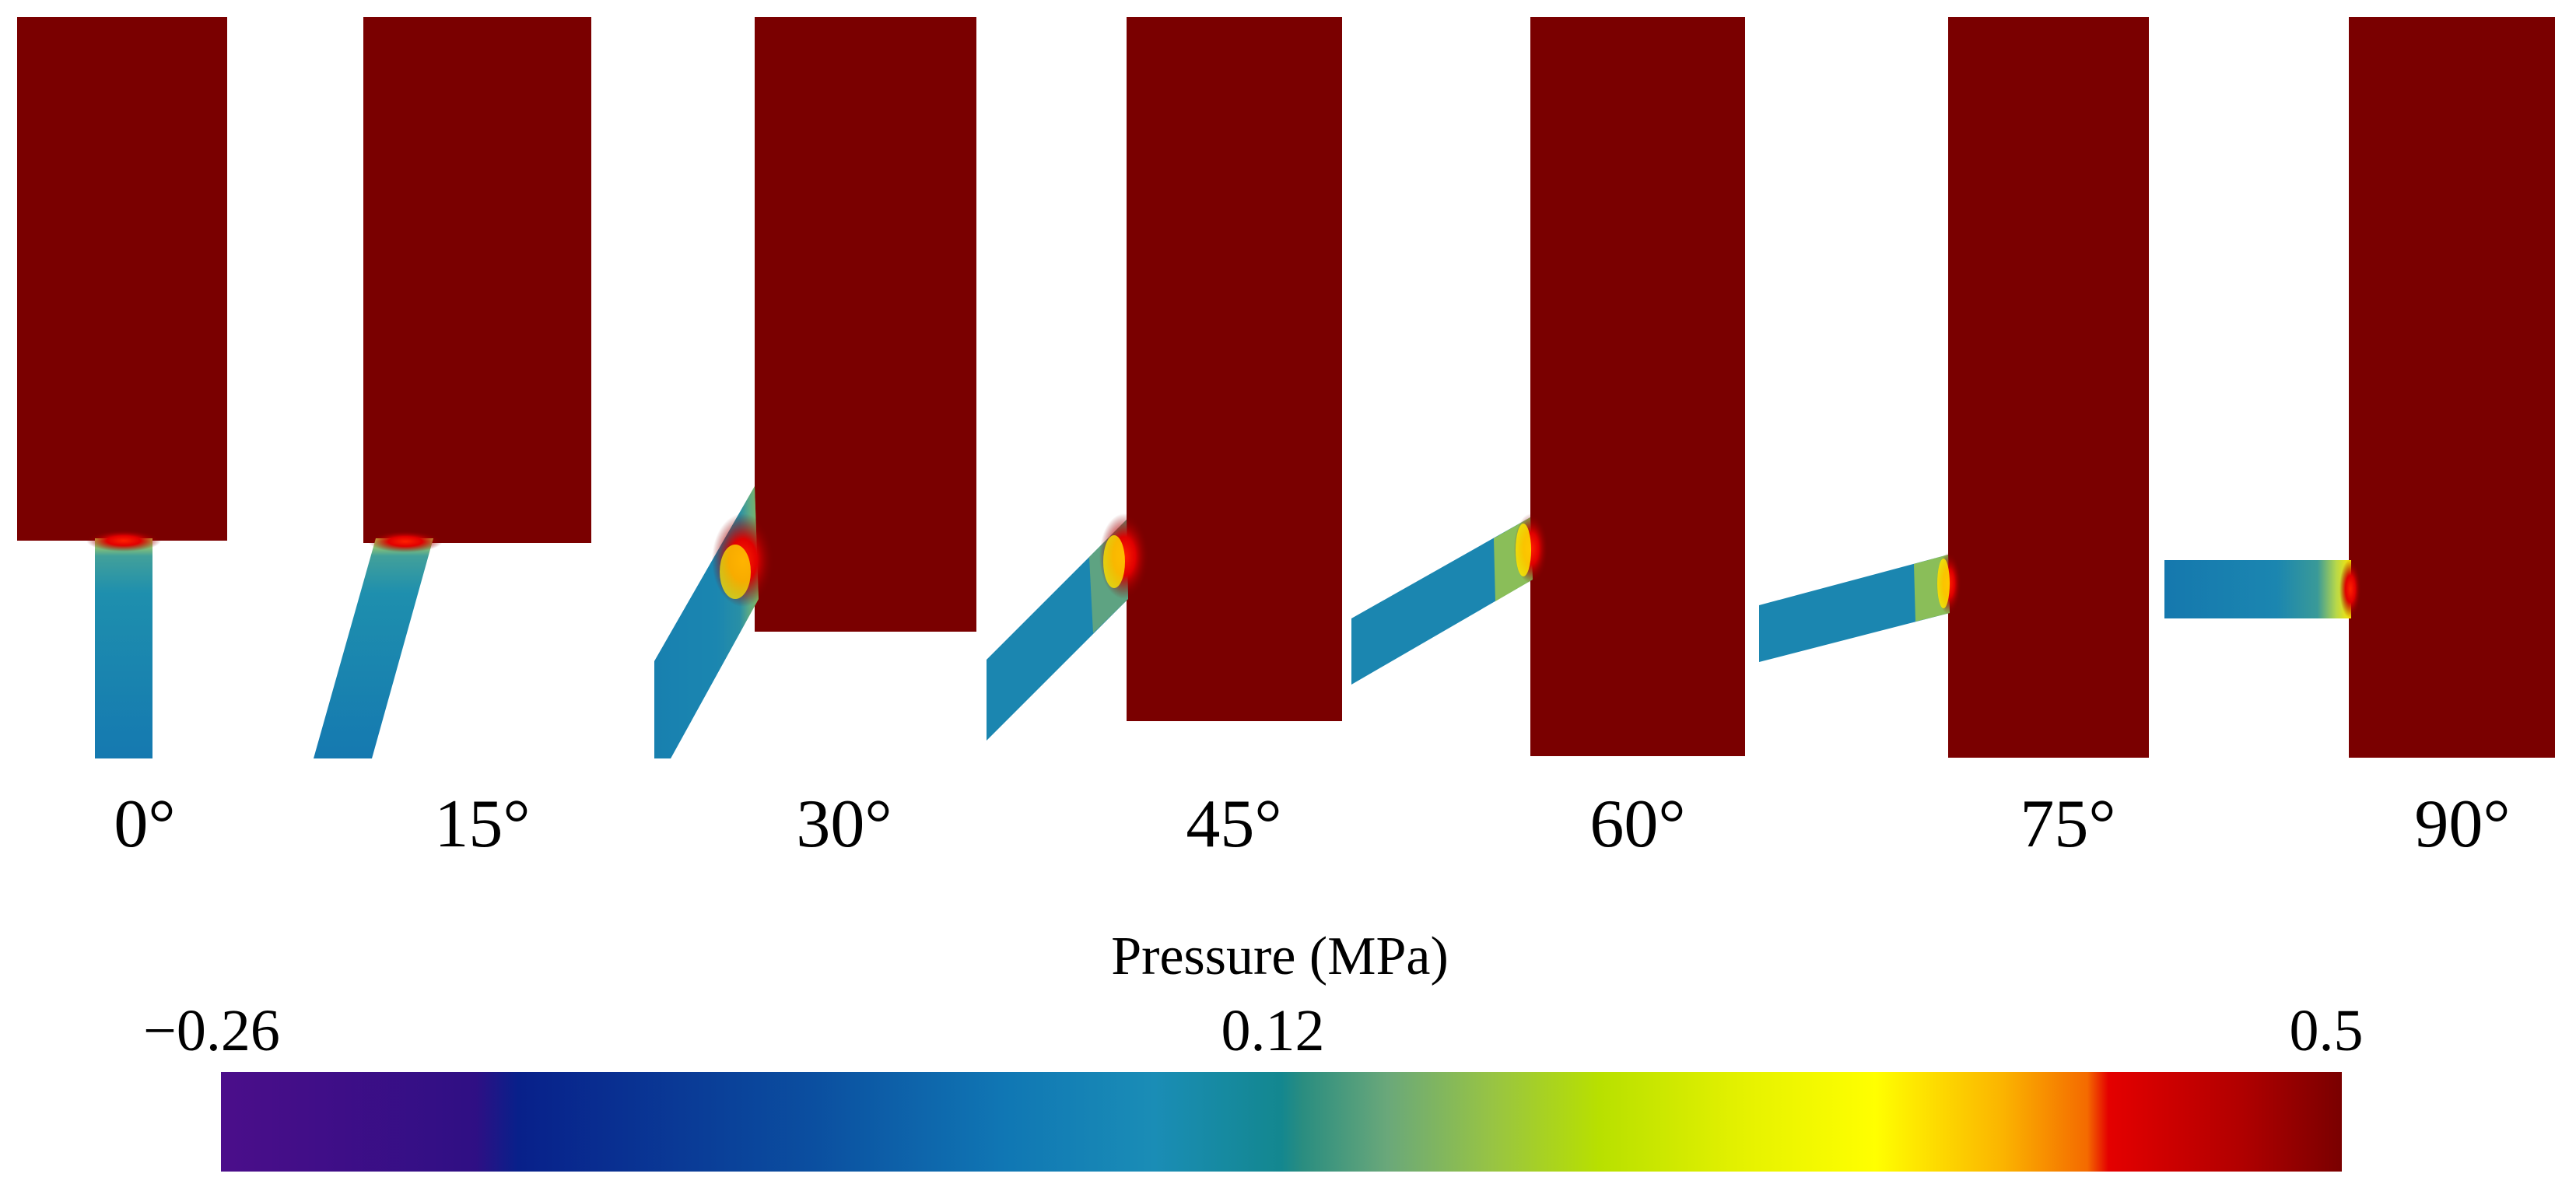 Image resolution: width=2576 pixels, height=1191 pixels. Describe the element at coordinates (1273, 1030) in the screenshot. I see `colorbar-mid-label: 0.12` at that location.